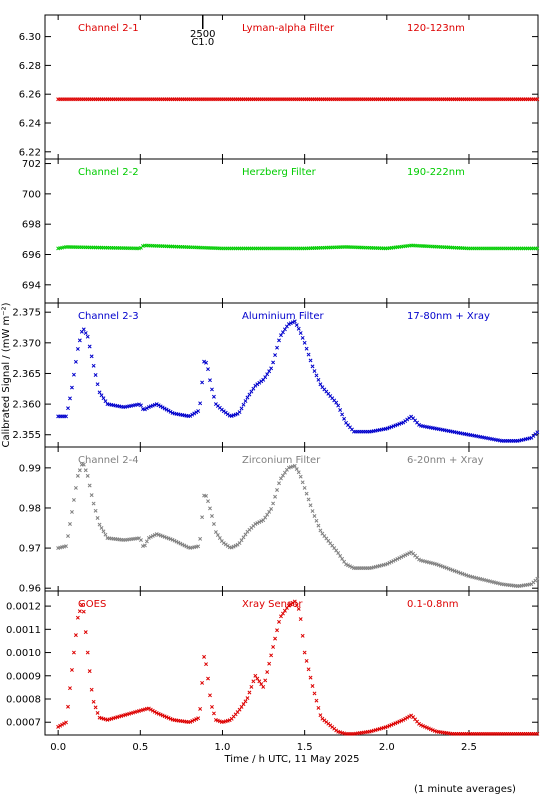 This screenshot has height=800, width=550. I want to click on filter-label: Aluminium Filter, so click(283, 316).